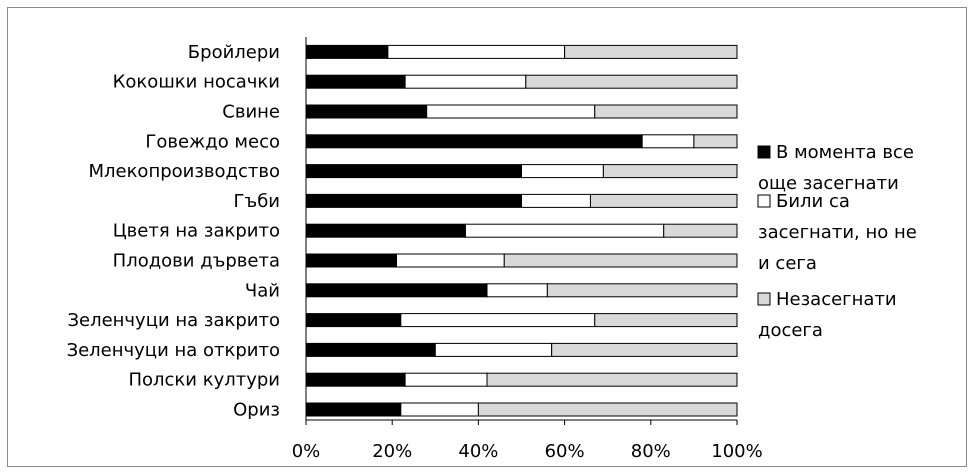  Describe the element at coordinates (565, 451) in the screenshot. I see `x-tick-label: 60%` at that location.